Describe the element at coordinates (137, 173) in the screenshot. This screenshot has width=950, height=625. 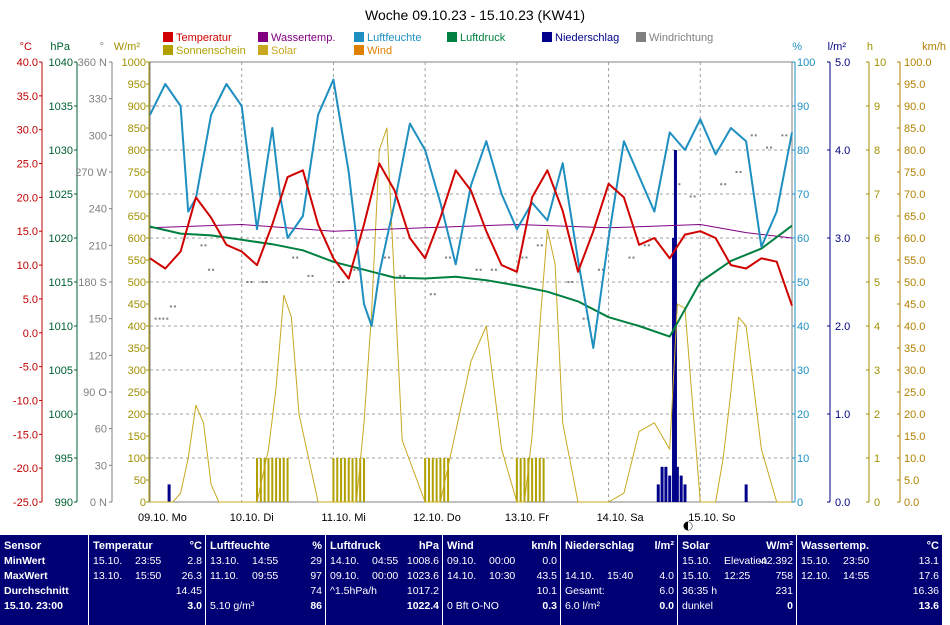
I see `solar-tick-label: 750` at that location.